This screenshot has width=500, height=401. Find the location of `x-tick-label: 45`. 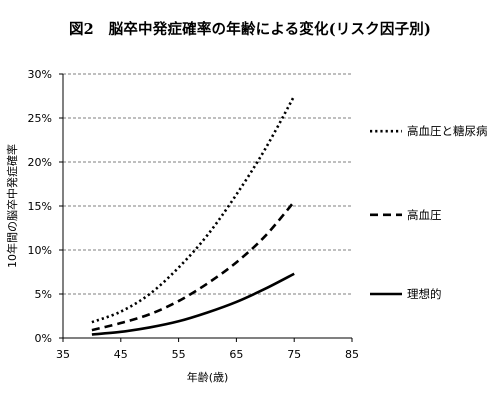

x-tick-label: 45 is located at coordinates (121, 354).